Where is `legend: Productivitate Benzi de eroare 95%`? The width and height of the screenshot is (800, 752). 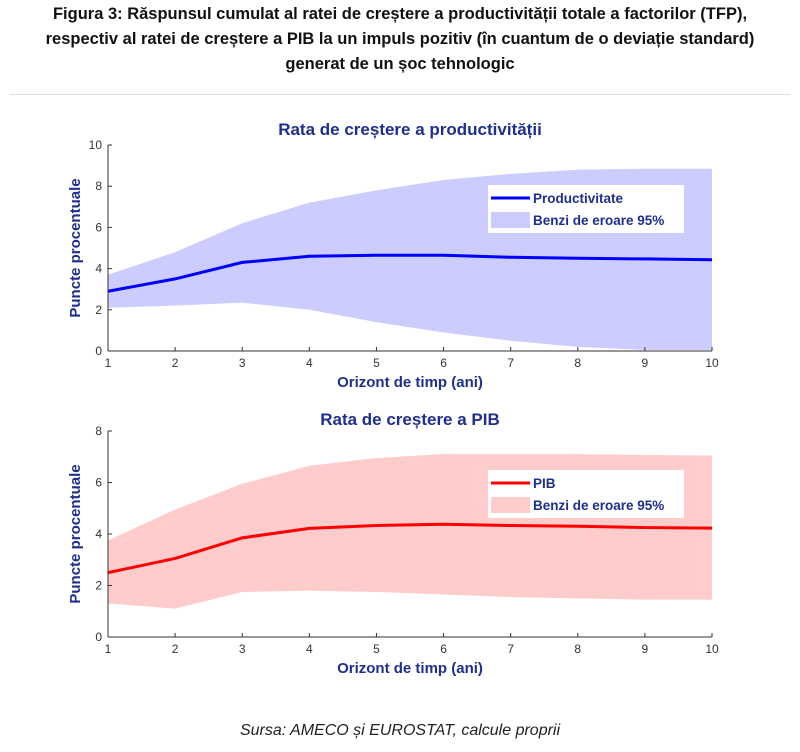 legend: Productivitate Benzi de eroare 95% is located at coordinates (586, 209).